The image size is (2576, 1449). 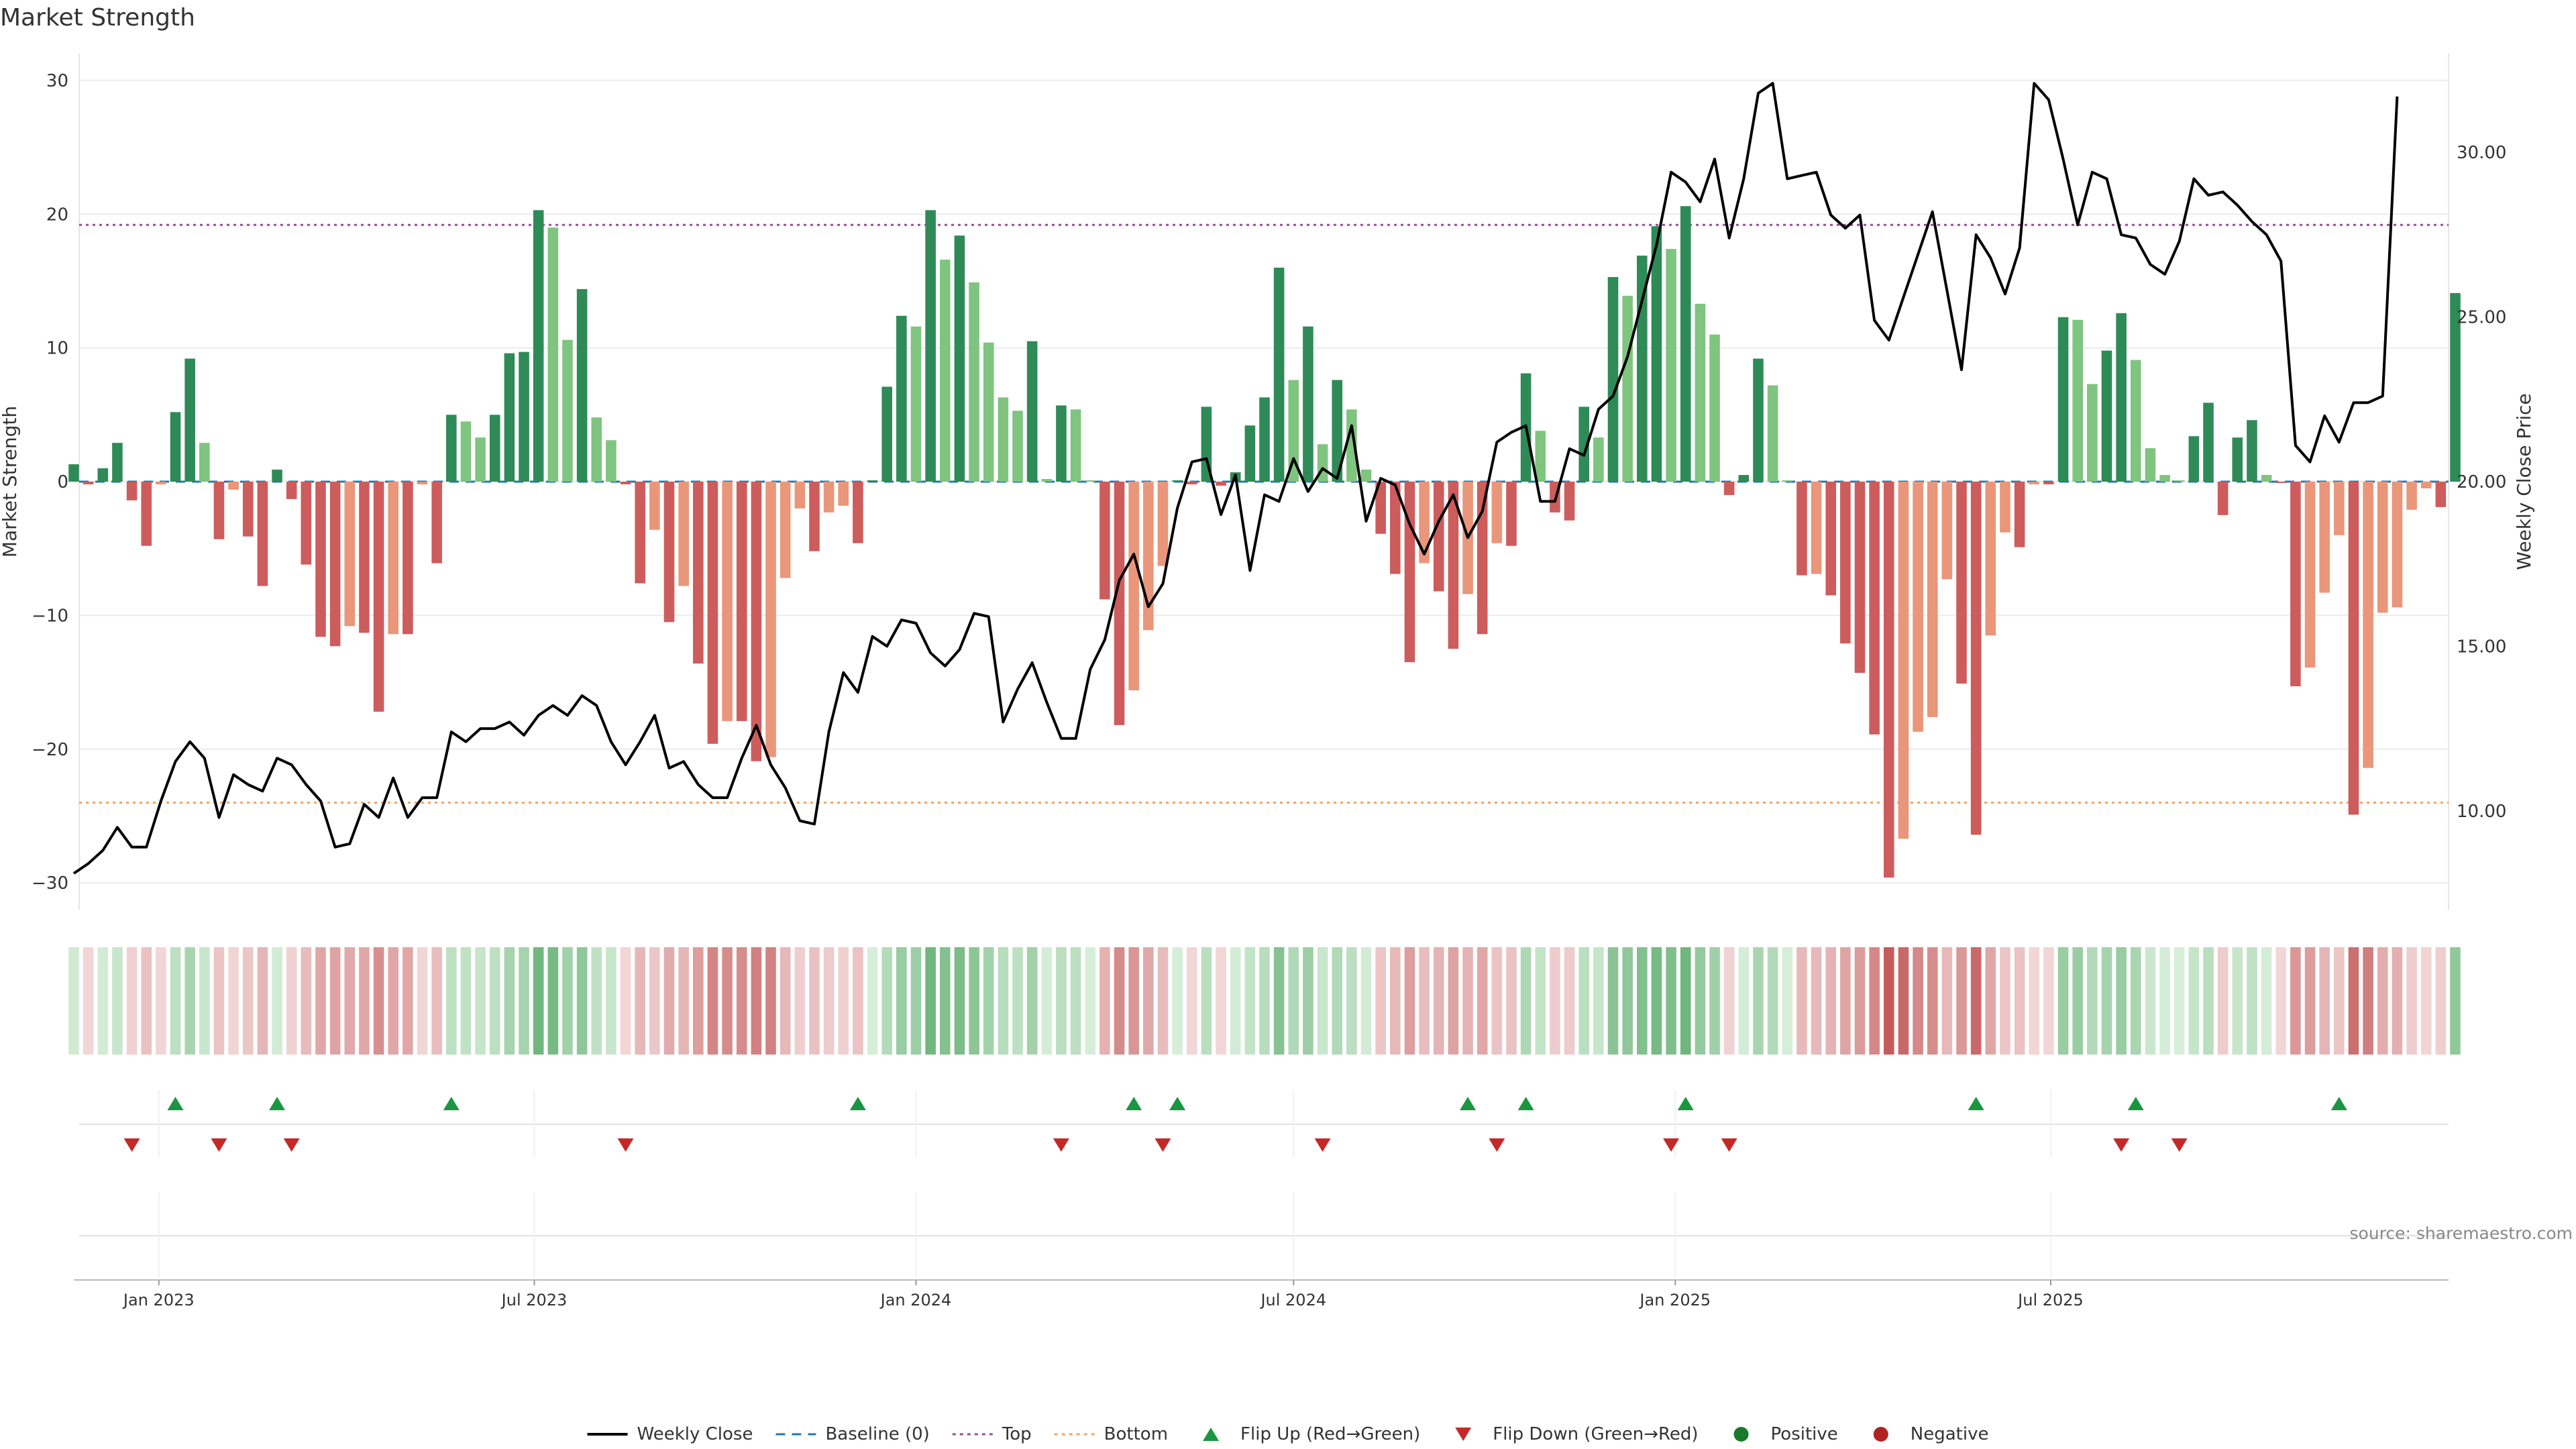 What do you see at coordinates (50, 750) in the screenshot?
I see `y-tick-label: −20` at bounding box center [50, 750].